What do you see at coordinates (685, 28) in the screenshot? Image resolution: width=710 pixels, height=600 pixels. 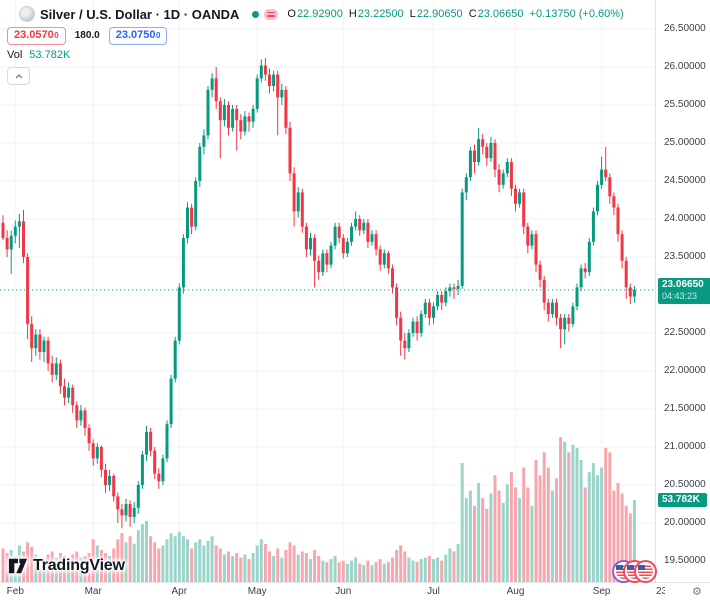 I see `price-axis-label: 26.50000` at bounding box center [685, 28].